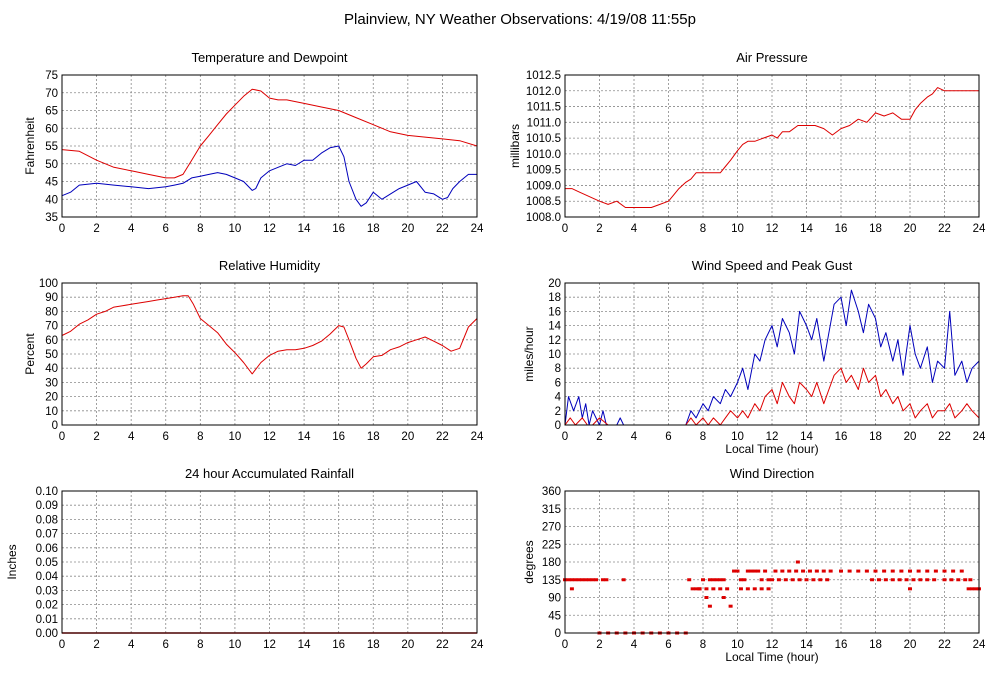 This screenshot has height=680, width=1000. Describe the element at coordinates (772, 354) in the screenshot. I see `wind-plot-frame` at that location.